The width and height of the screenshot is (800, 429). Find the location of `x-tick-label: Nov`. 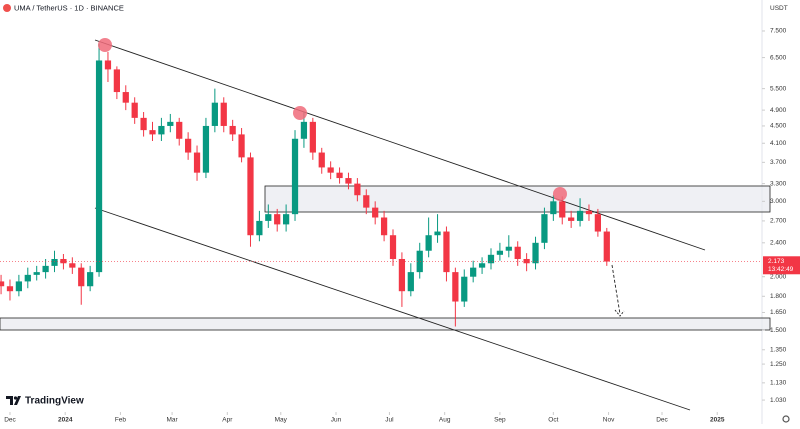

x-tick-label: Nov is located at coordinates (609, 420).